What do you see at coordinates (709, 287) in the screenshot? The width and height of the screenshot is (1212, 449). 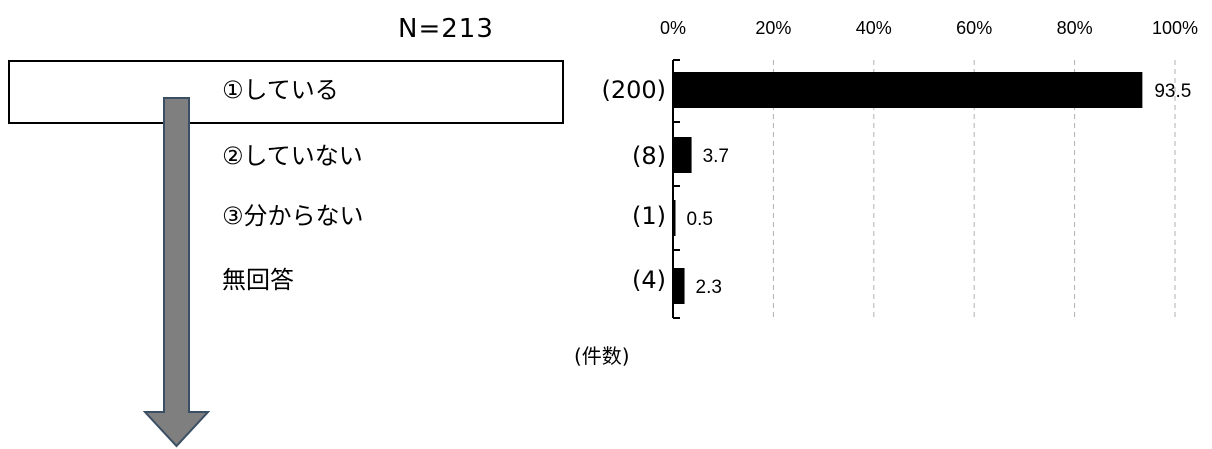 I see `value-label-4: 2.3` at bounding box center [709, 287].